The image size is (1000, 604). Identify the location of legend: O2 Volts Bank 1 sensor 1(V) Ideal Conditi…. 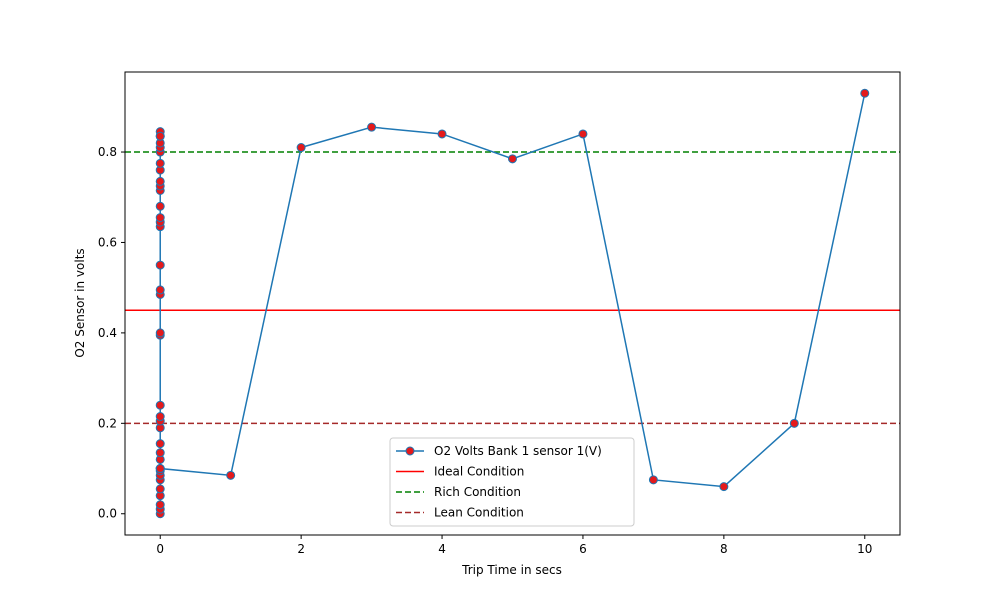
(512, 482).